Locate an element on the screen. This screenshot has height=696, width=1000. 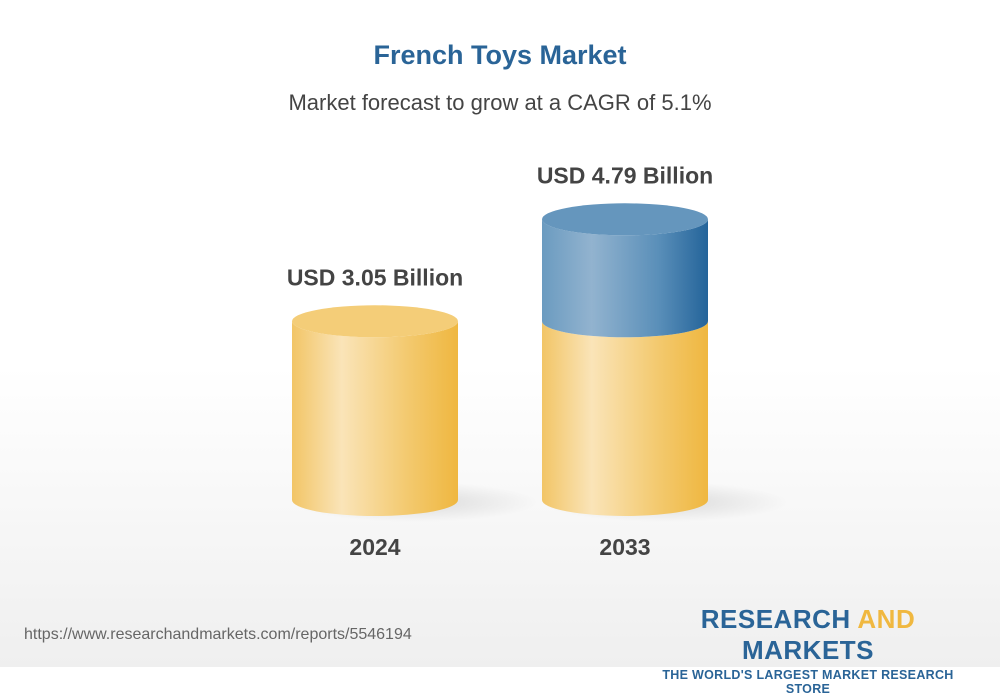
data-label: USD 3.05 Billion is located at coordinates (375, 277).